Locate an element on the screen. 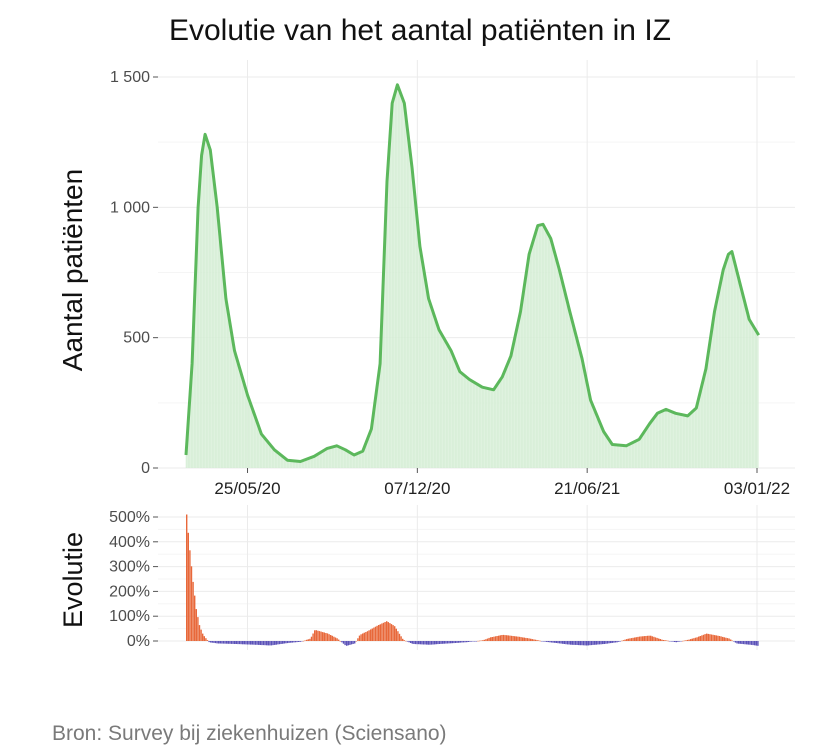  top-x-tick-label: 25/05/20 is located at coordinates (247, 488).